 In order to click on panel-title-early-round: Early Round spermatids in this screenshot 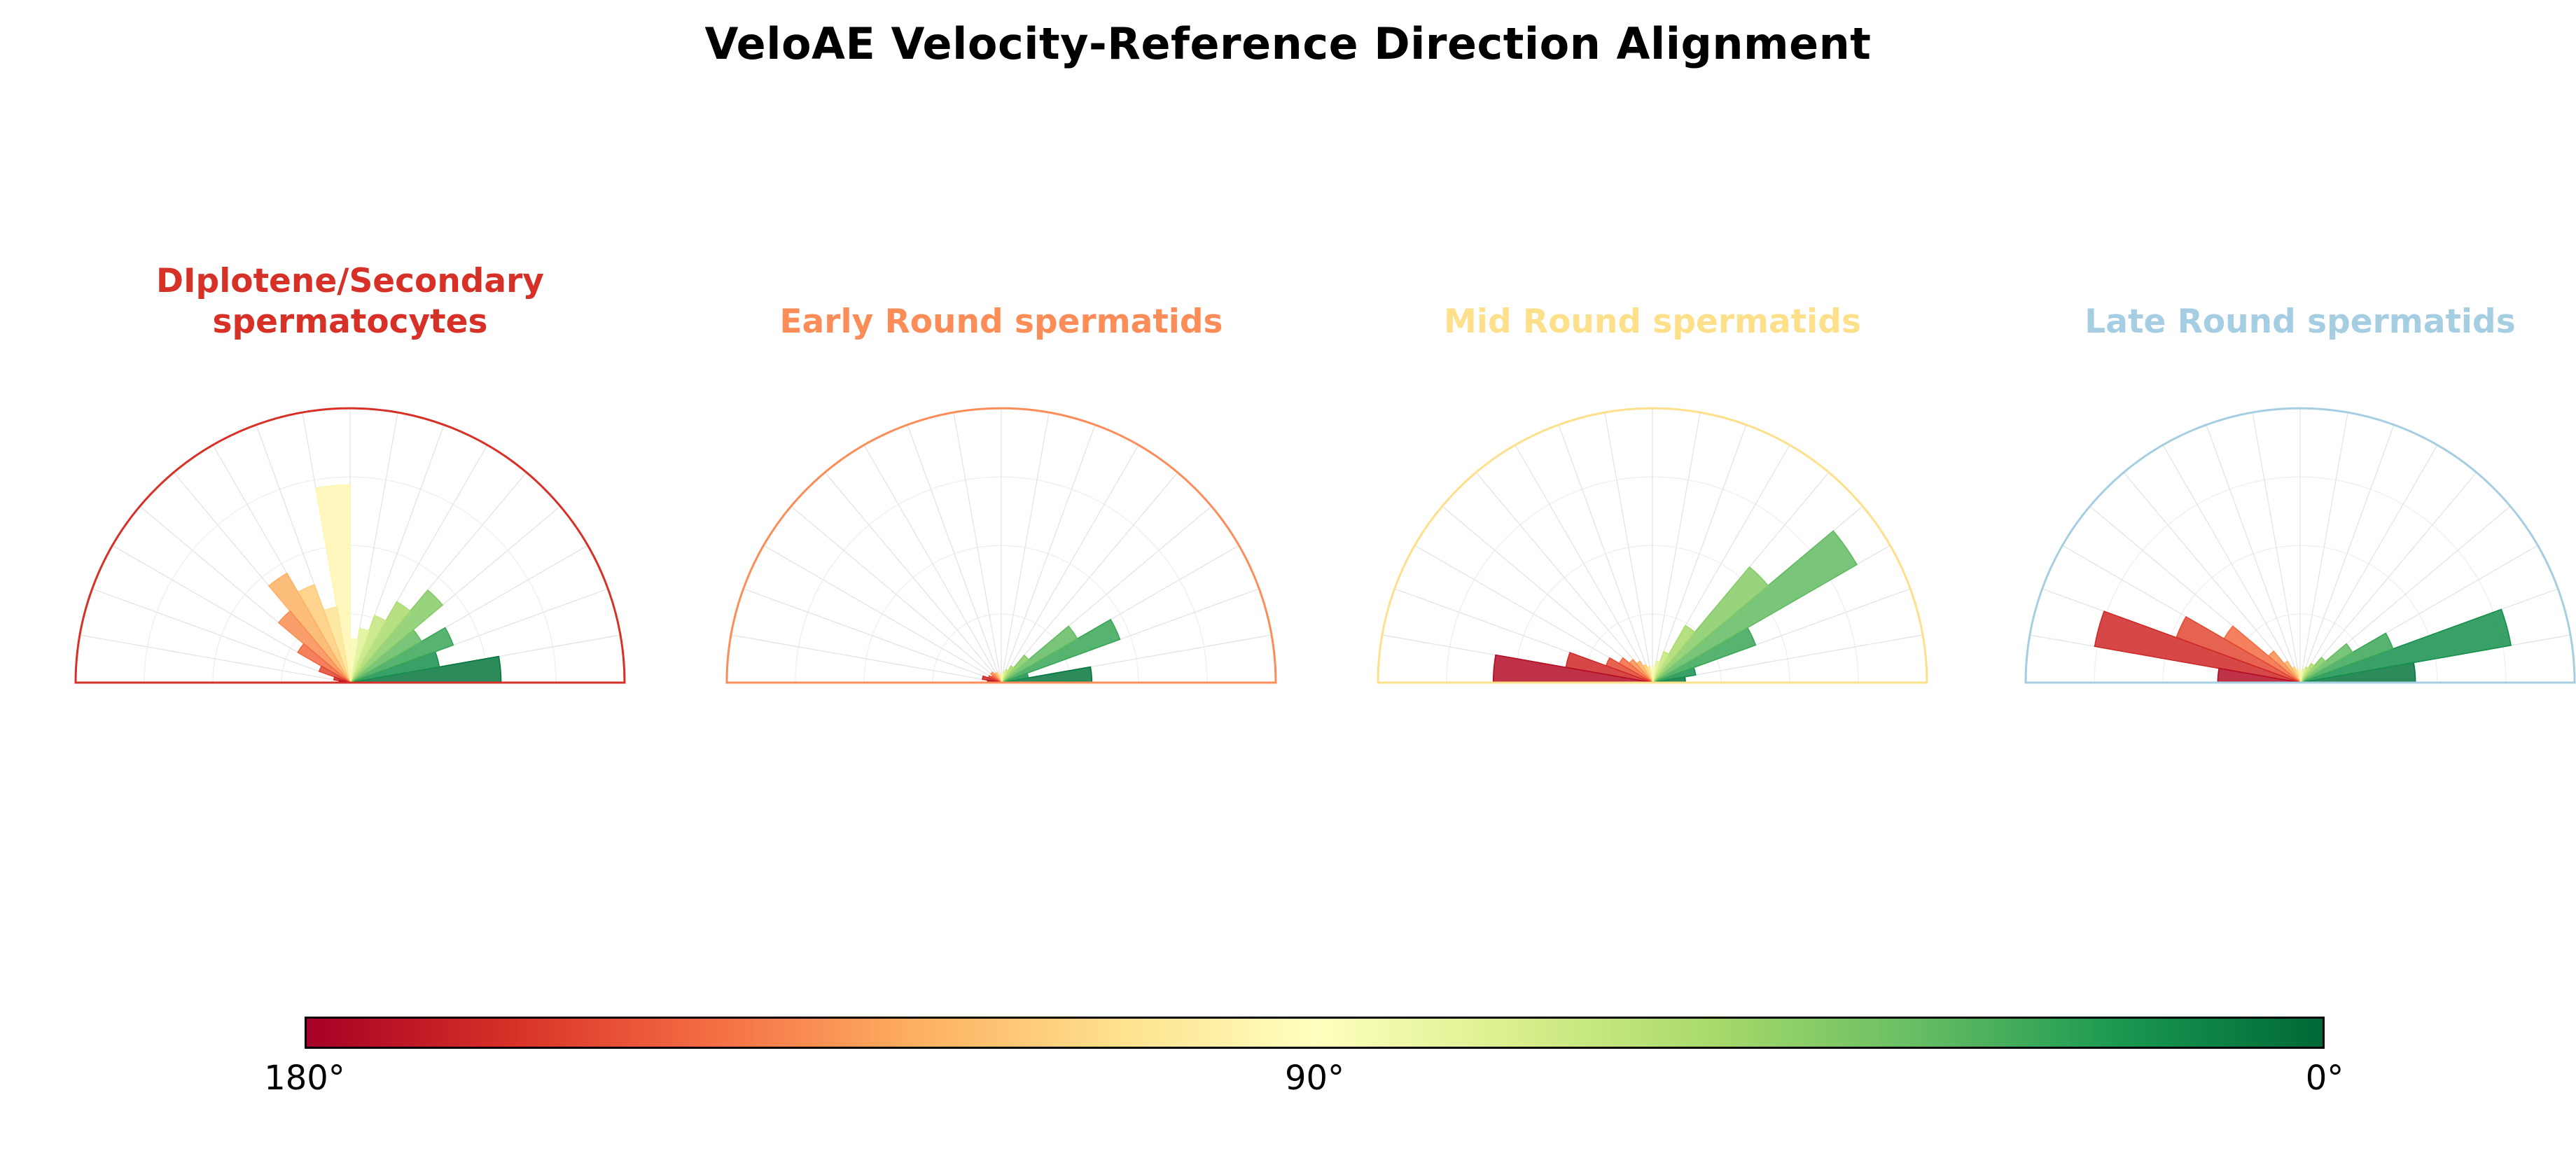, I will do `click(1001, 322)`.